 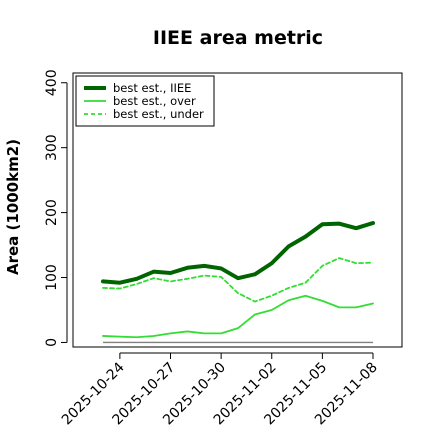 I want to click on y-tick-label: 100, so click(x=52, y=277).